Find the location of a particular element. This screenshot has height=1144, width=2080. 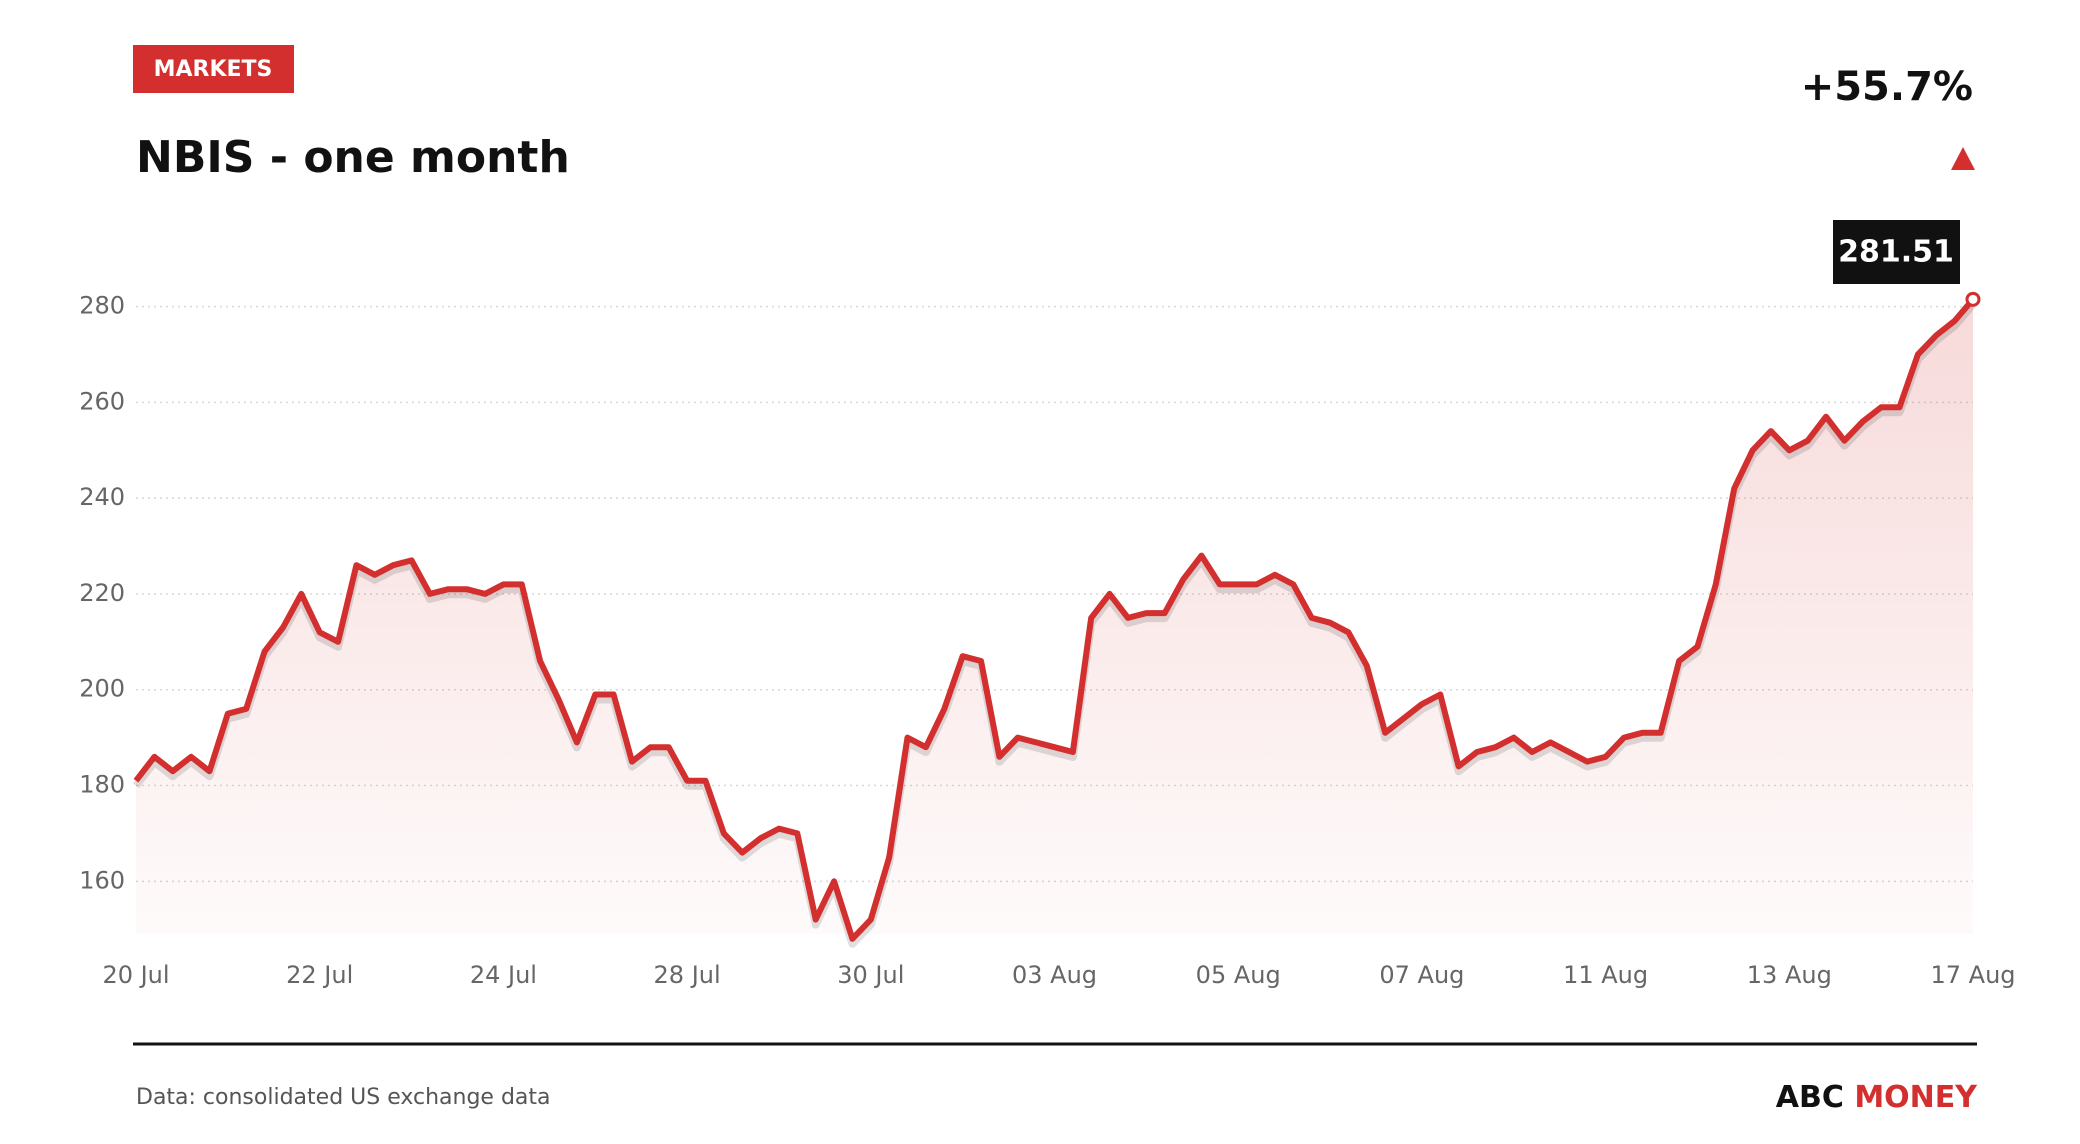

y-tick-label: 260 is located at coordinates (102, 401).